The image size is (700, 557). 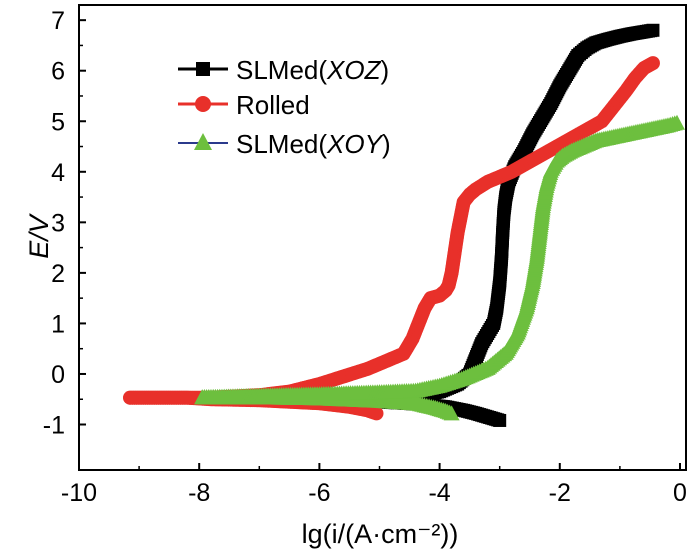 What do you see at coordinates (58, 173) in the screenshot?
I see `y-tick-label: 4` at bounding box center [58, 173].